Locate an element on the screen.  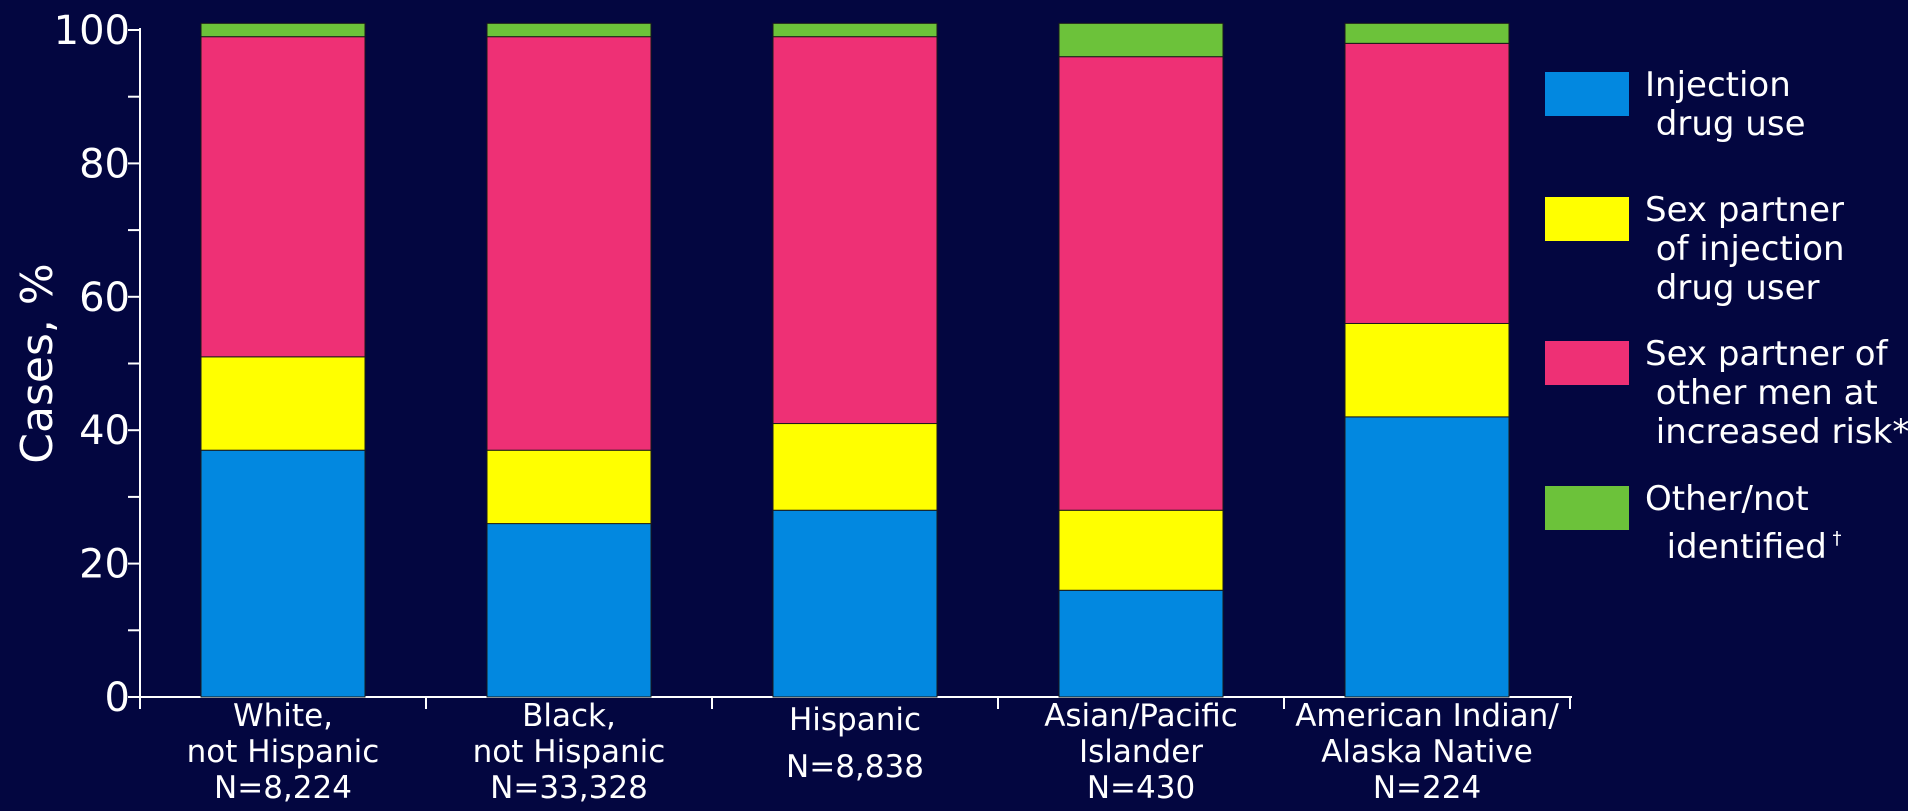
x-category-label-line: Islander is located at coordinates (1141, 752).